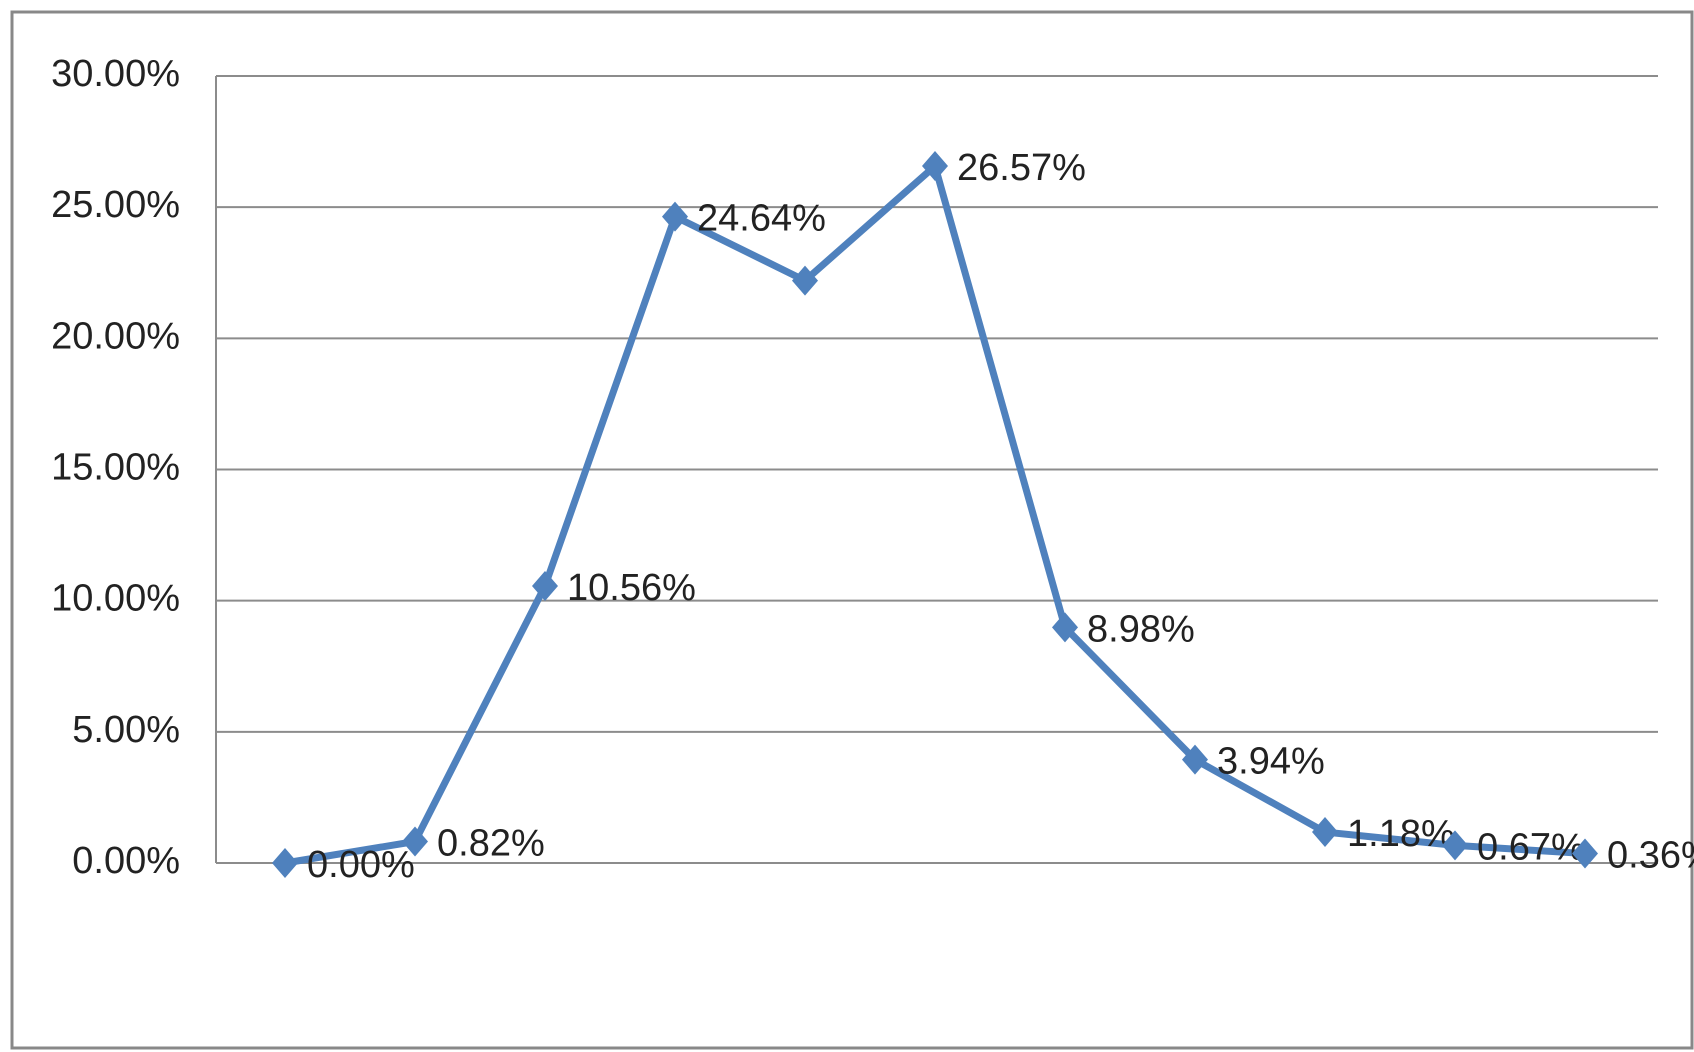  What do you see at coordinates (361, 865) in the screenshot?
I see `data-label: 0.00%` at bounding box center [361, 865].